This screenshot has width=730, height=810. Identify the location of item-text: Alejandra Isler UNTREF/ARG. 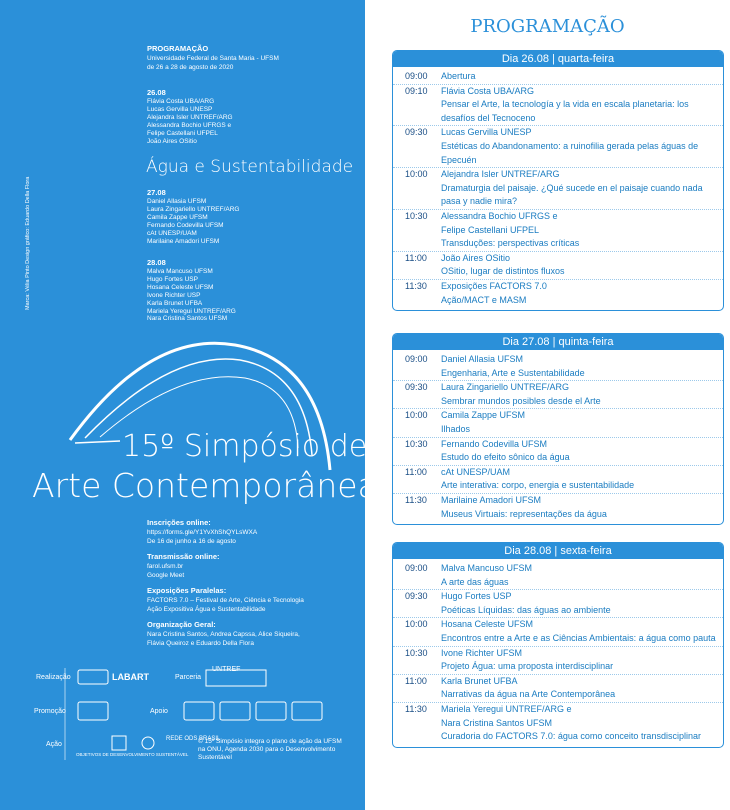
(500, 174).